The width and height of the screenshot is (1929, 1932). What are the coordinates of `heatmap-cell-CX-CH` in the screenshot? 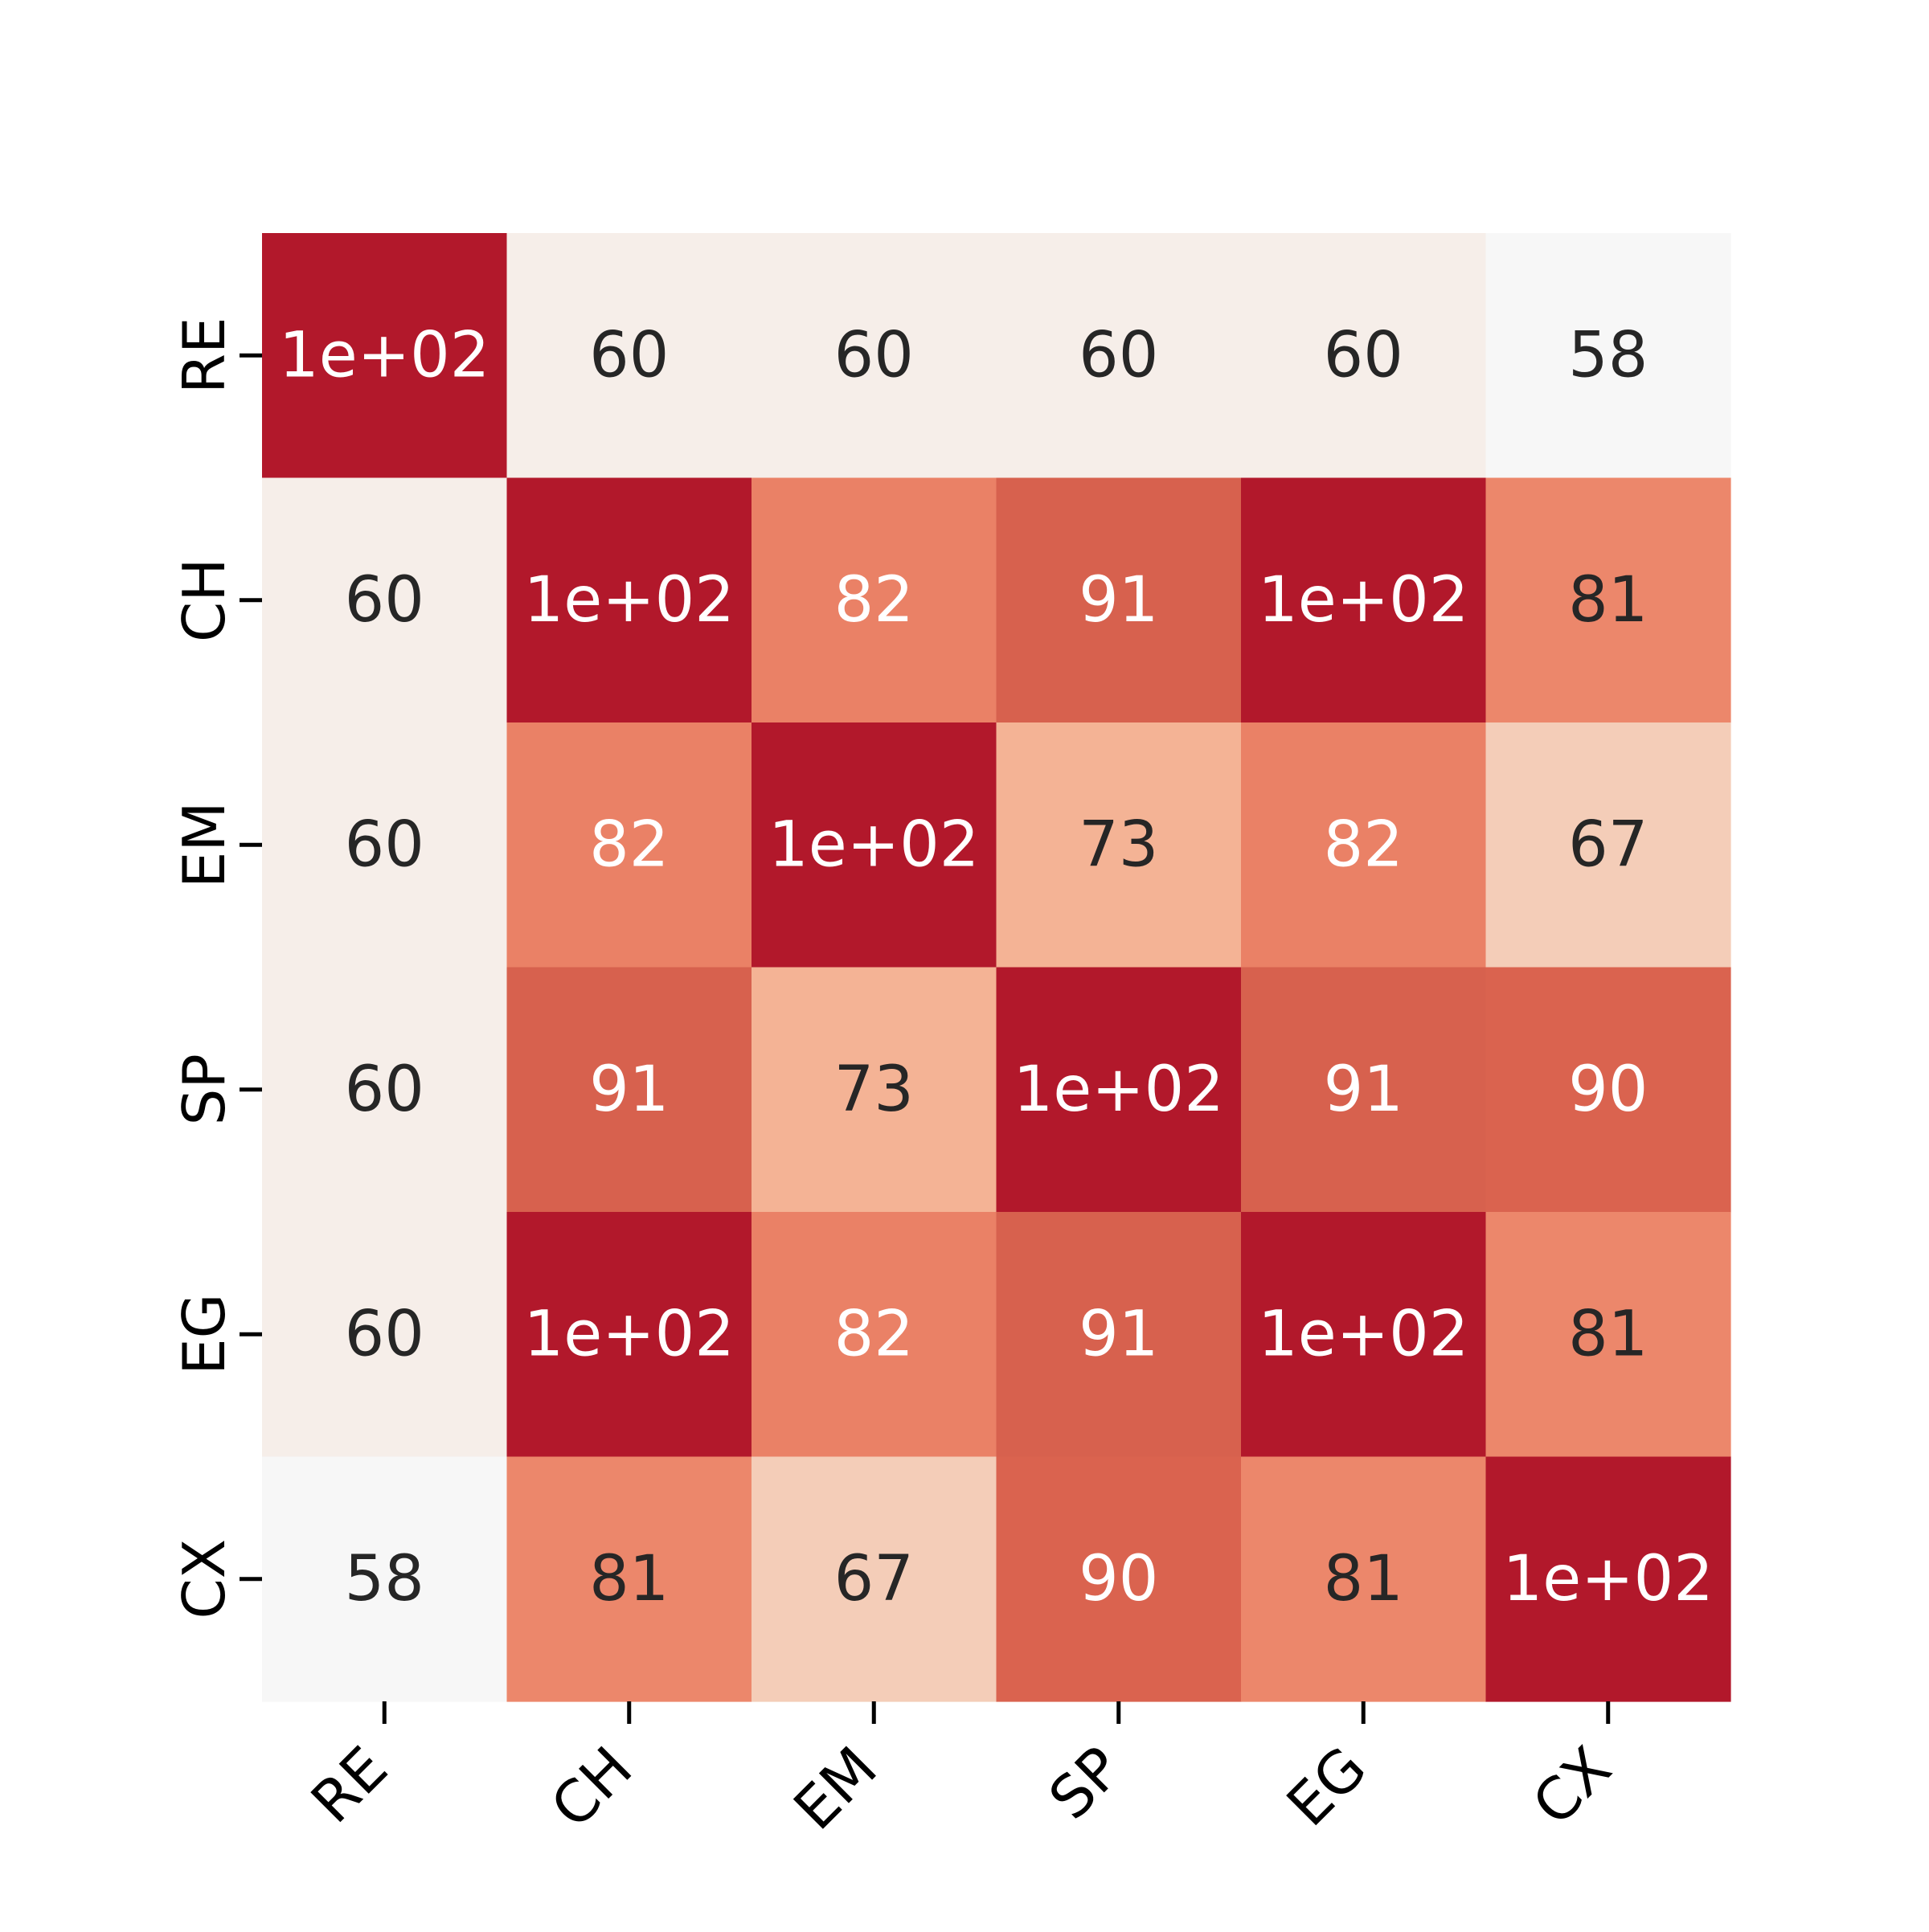 It's located at (629, 1579).